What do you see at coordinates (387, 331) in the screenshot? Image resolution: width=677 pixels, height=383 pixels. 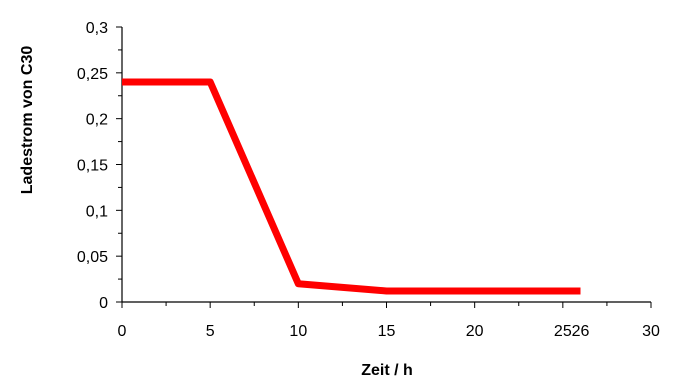 I see `x-tick-label: 15` at bounding box center [387, 331].